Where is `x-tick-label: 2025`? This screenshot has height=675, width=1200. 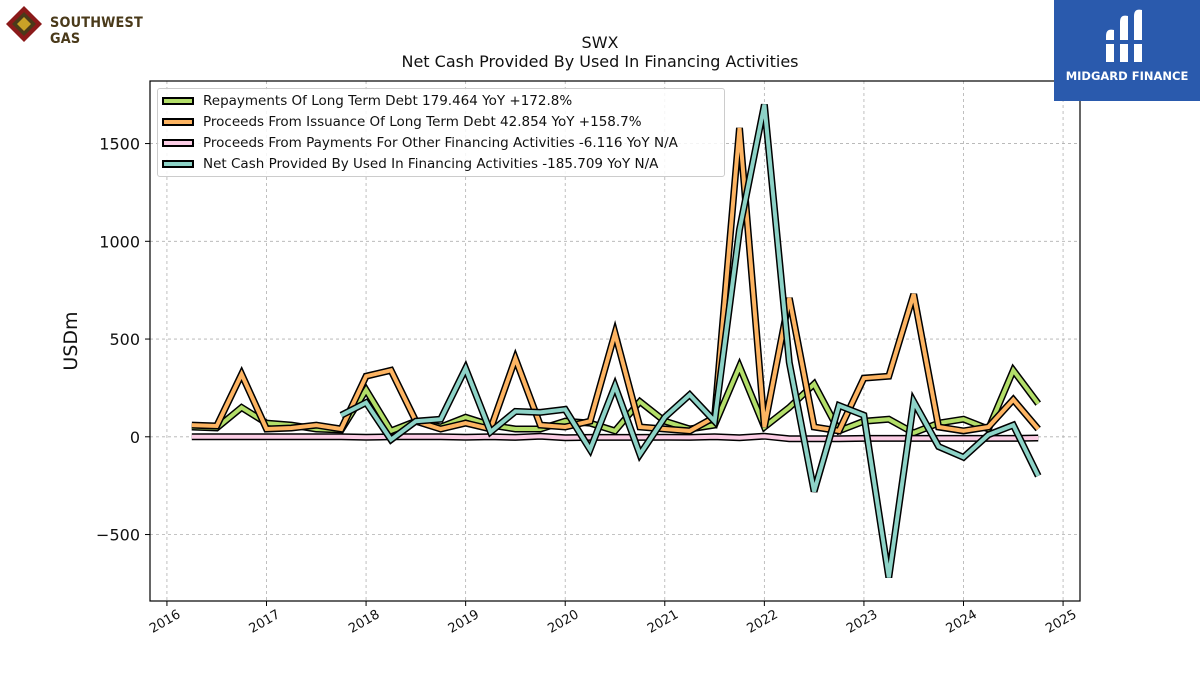 x-tick-label: 2025 is located at coordinates (1061, 622).